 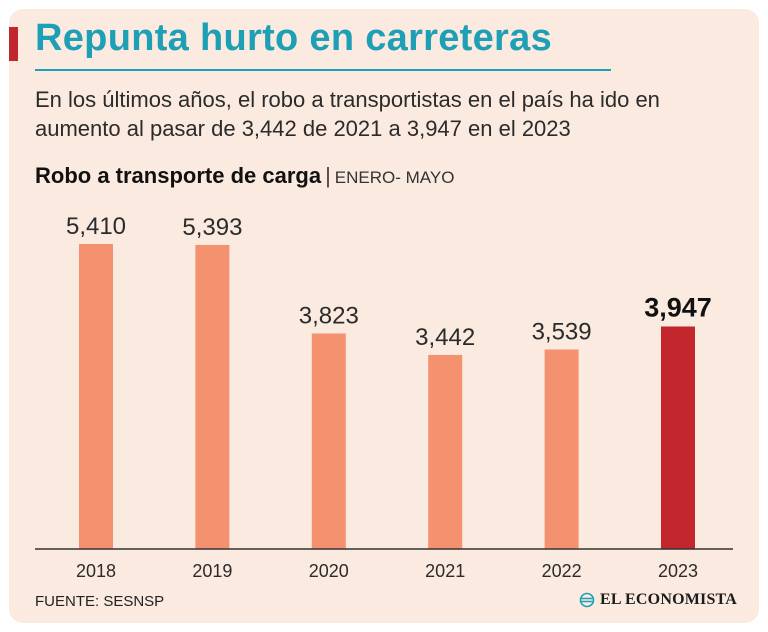 I want to click on bar-2020, so click(x=328, y=441).